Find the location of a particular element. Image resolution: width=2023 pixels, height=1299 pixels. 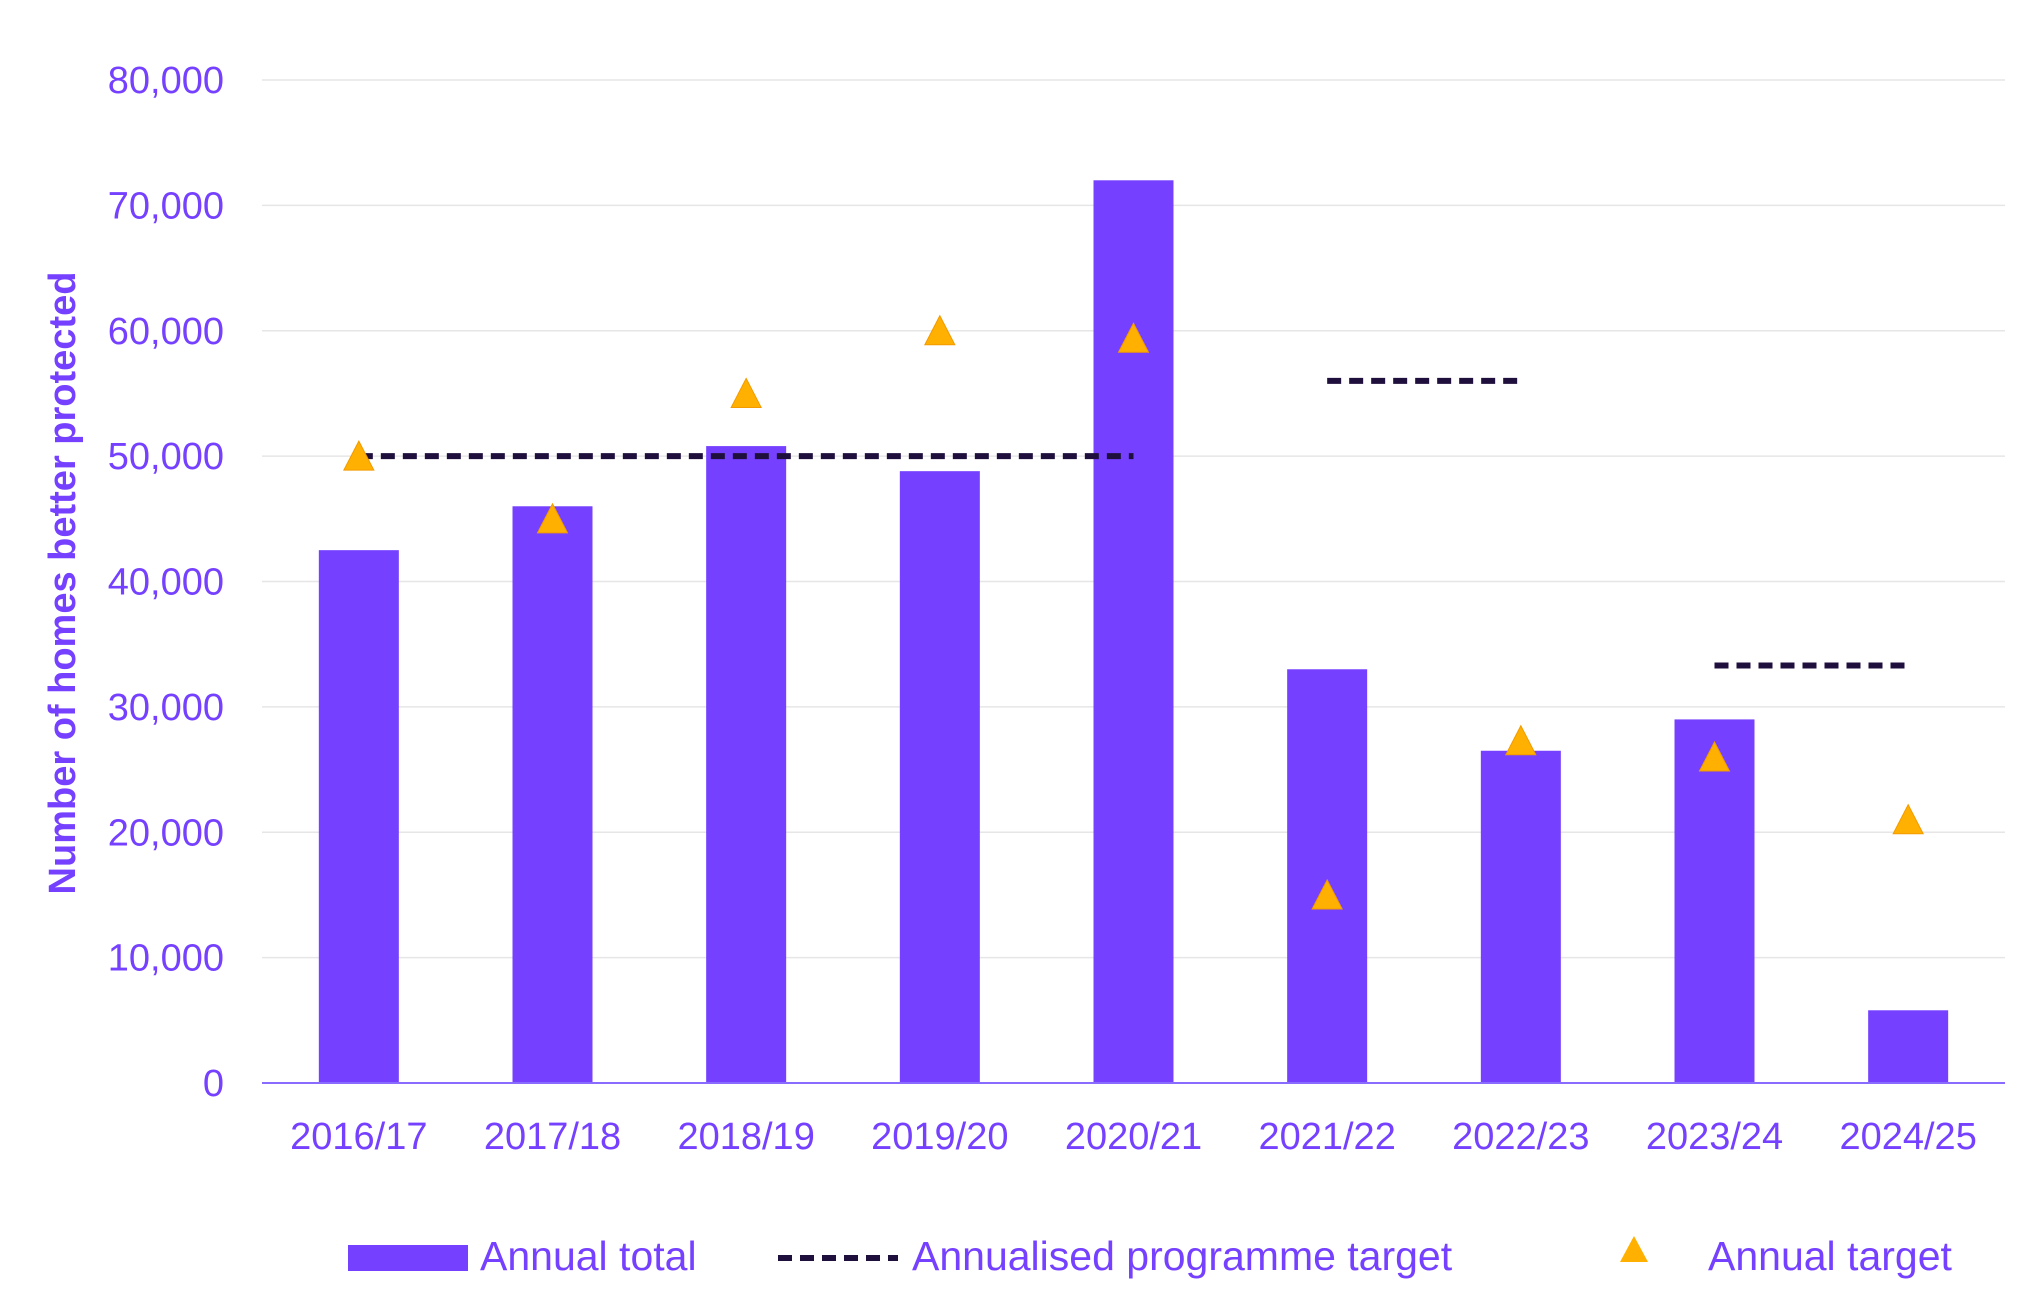

x-tick-label: 2017/18 is located at coordinates (552, 1137).